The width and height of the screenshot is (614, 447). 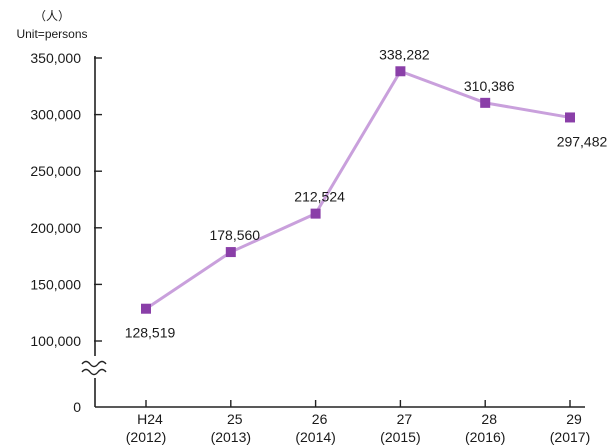 What do you see at coordinates (55, 228) in the screenshot?
I see `y-tick-label: 200,000` at bounding box center [55, 228].